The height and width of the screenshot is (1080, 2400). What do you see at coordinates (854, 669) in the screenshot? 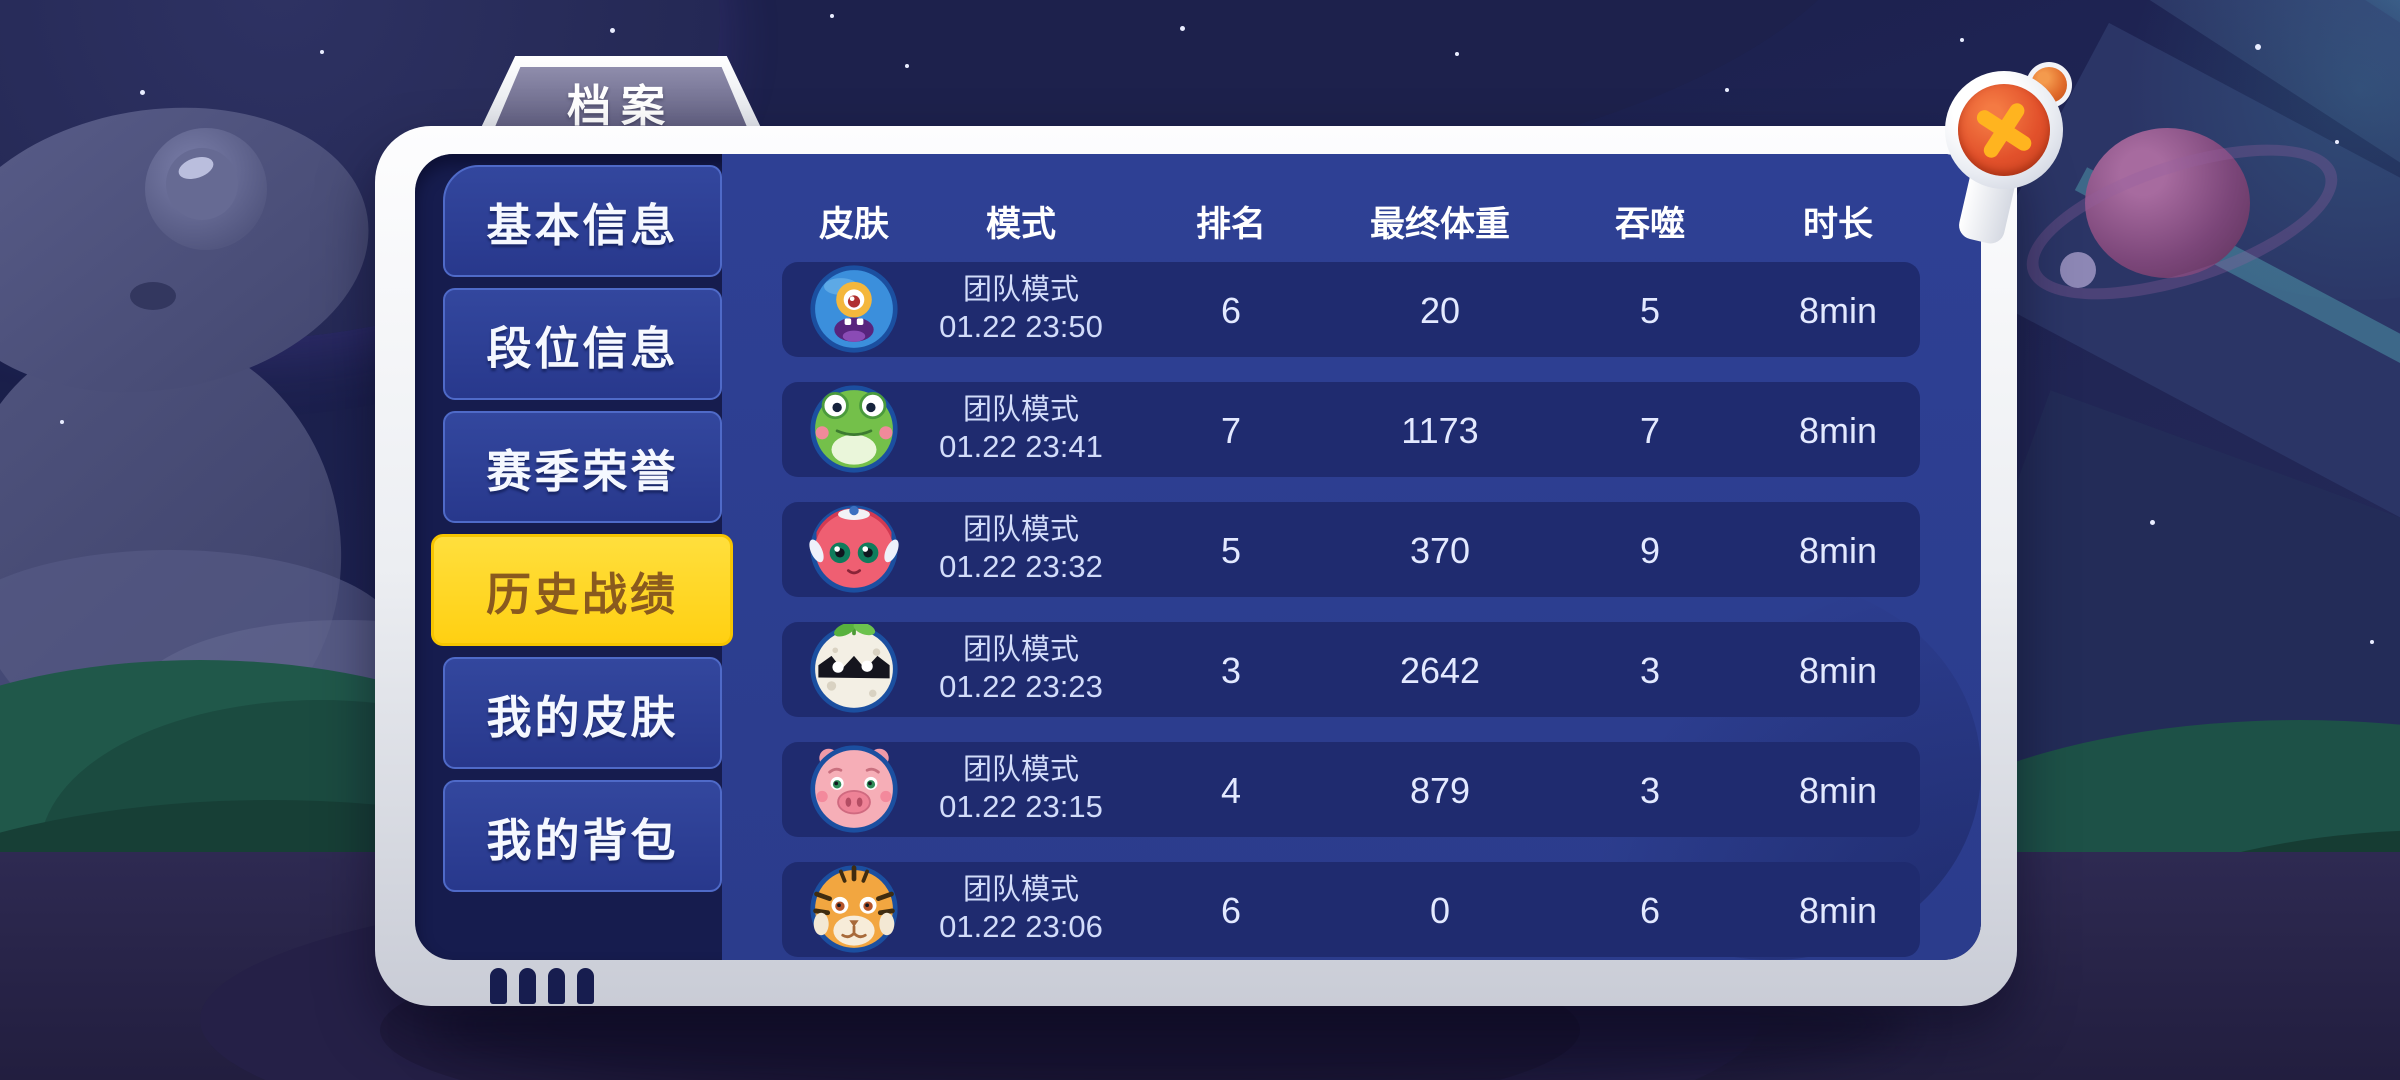
I see `avatar-sprout-icon` at bounding box center [854, 669].